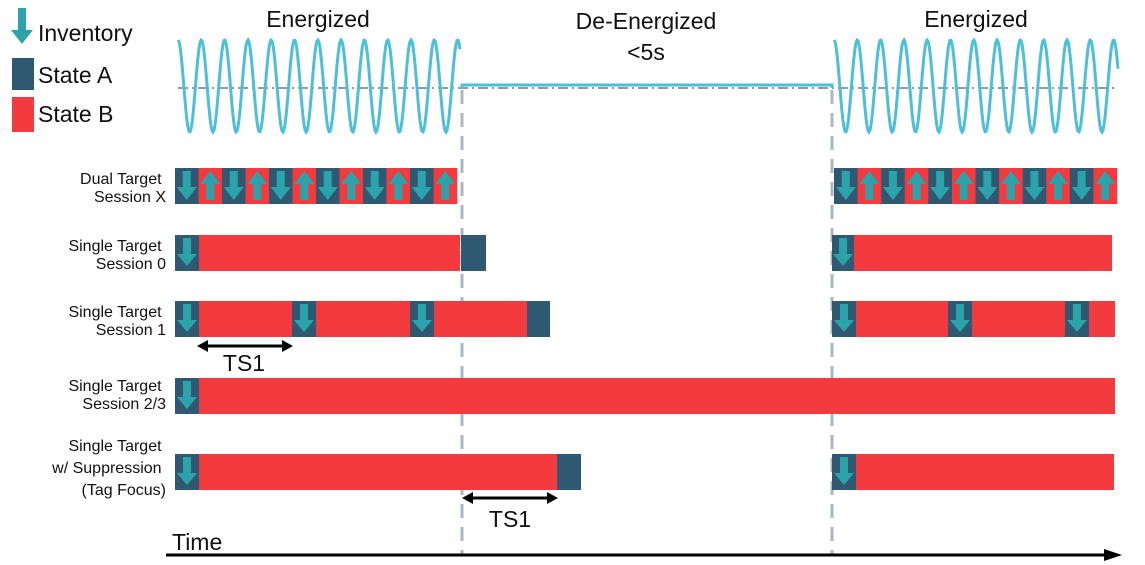 Image resolution: width=1145 pixels, height=565 pixels. I want to click on carrier-waveform-right, so click(976, 86).